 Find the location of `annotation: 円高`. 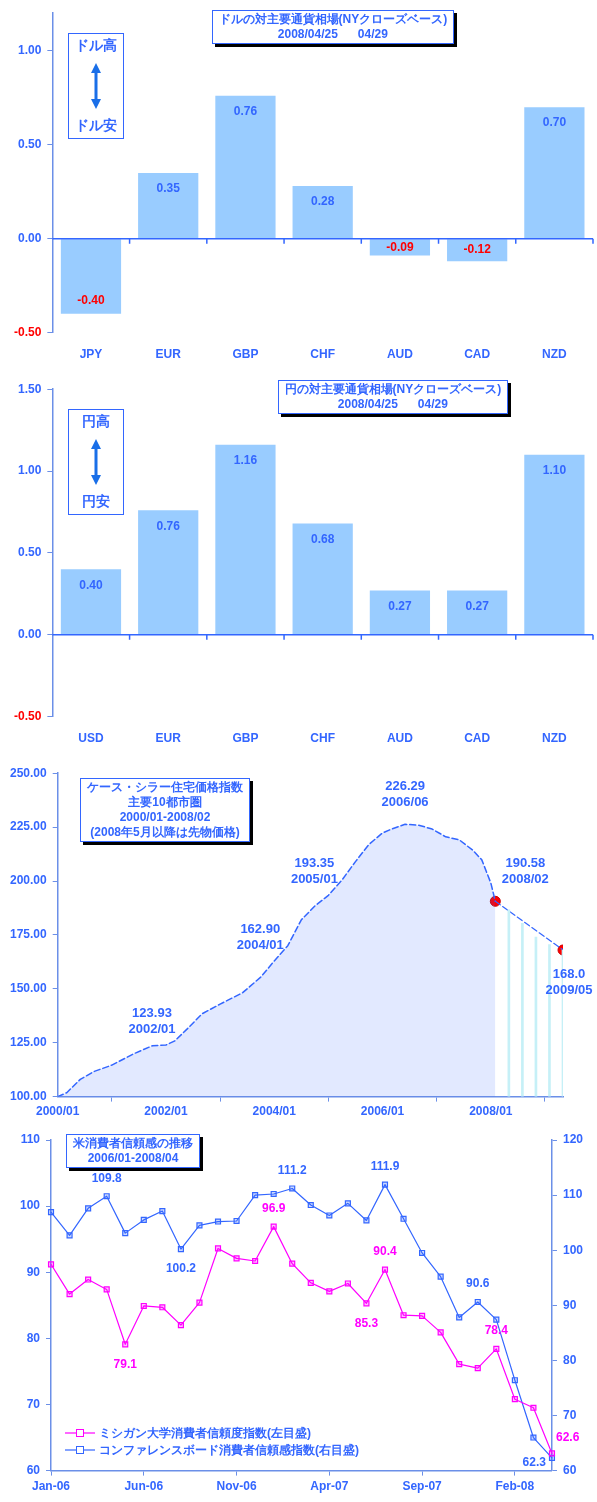

annotation: 円高 is located at coordinates (96, 422).